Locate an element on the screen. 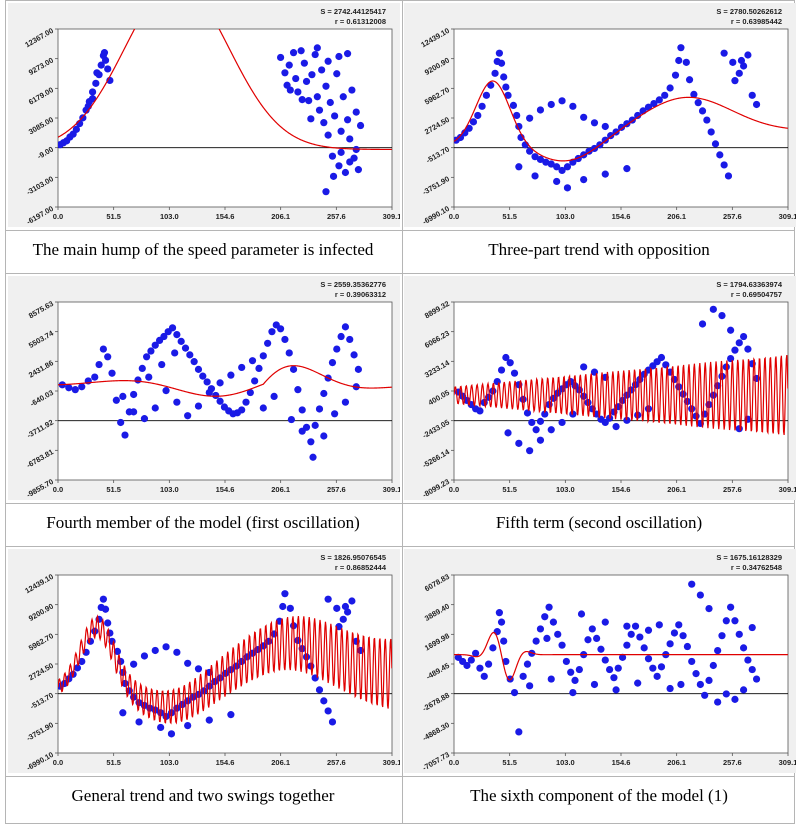 Image resolution: width=800 pixels, height=828 pixels. y-tick-label: -513.70 is located at coordinates (41, 701).